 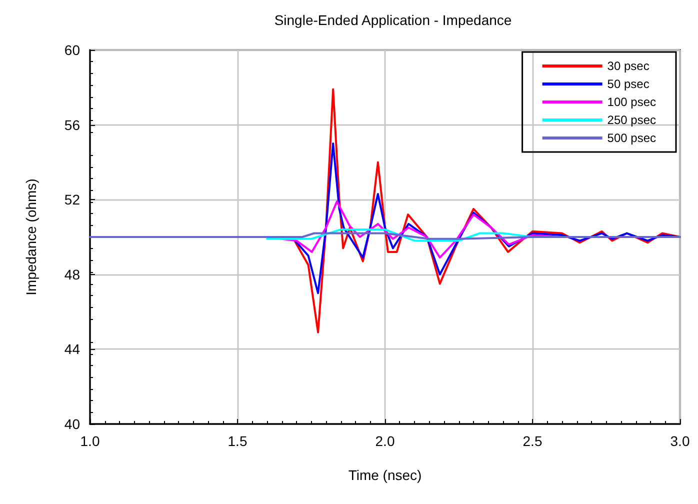 I want to click on x-tick-label: 2.0, so click(x=385, y=441).